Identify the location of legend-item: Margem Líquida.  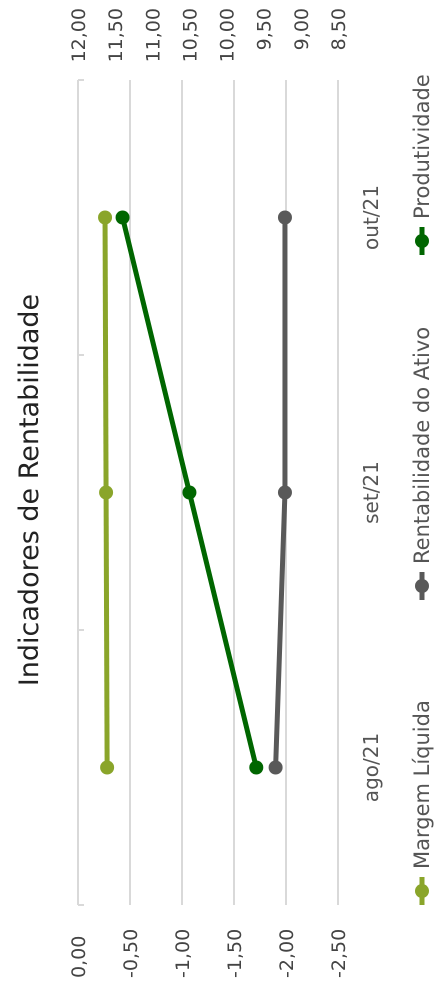
(422, 802).